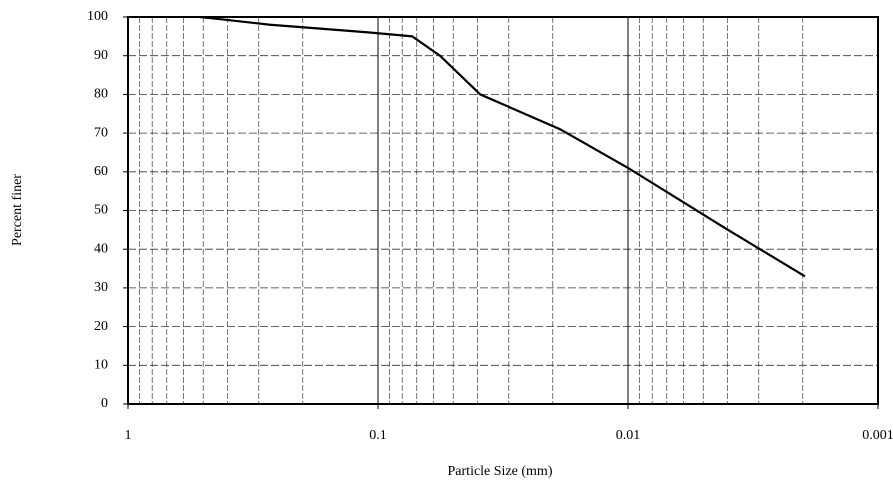 The height and width of the screenshot is (488, 893). I want to click on y-tick-label: 20, so click(101, 326).